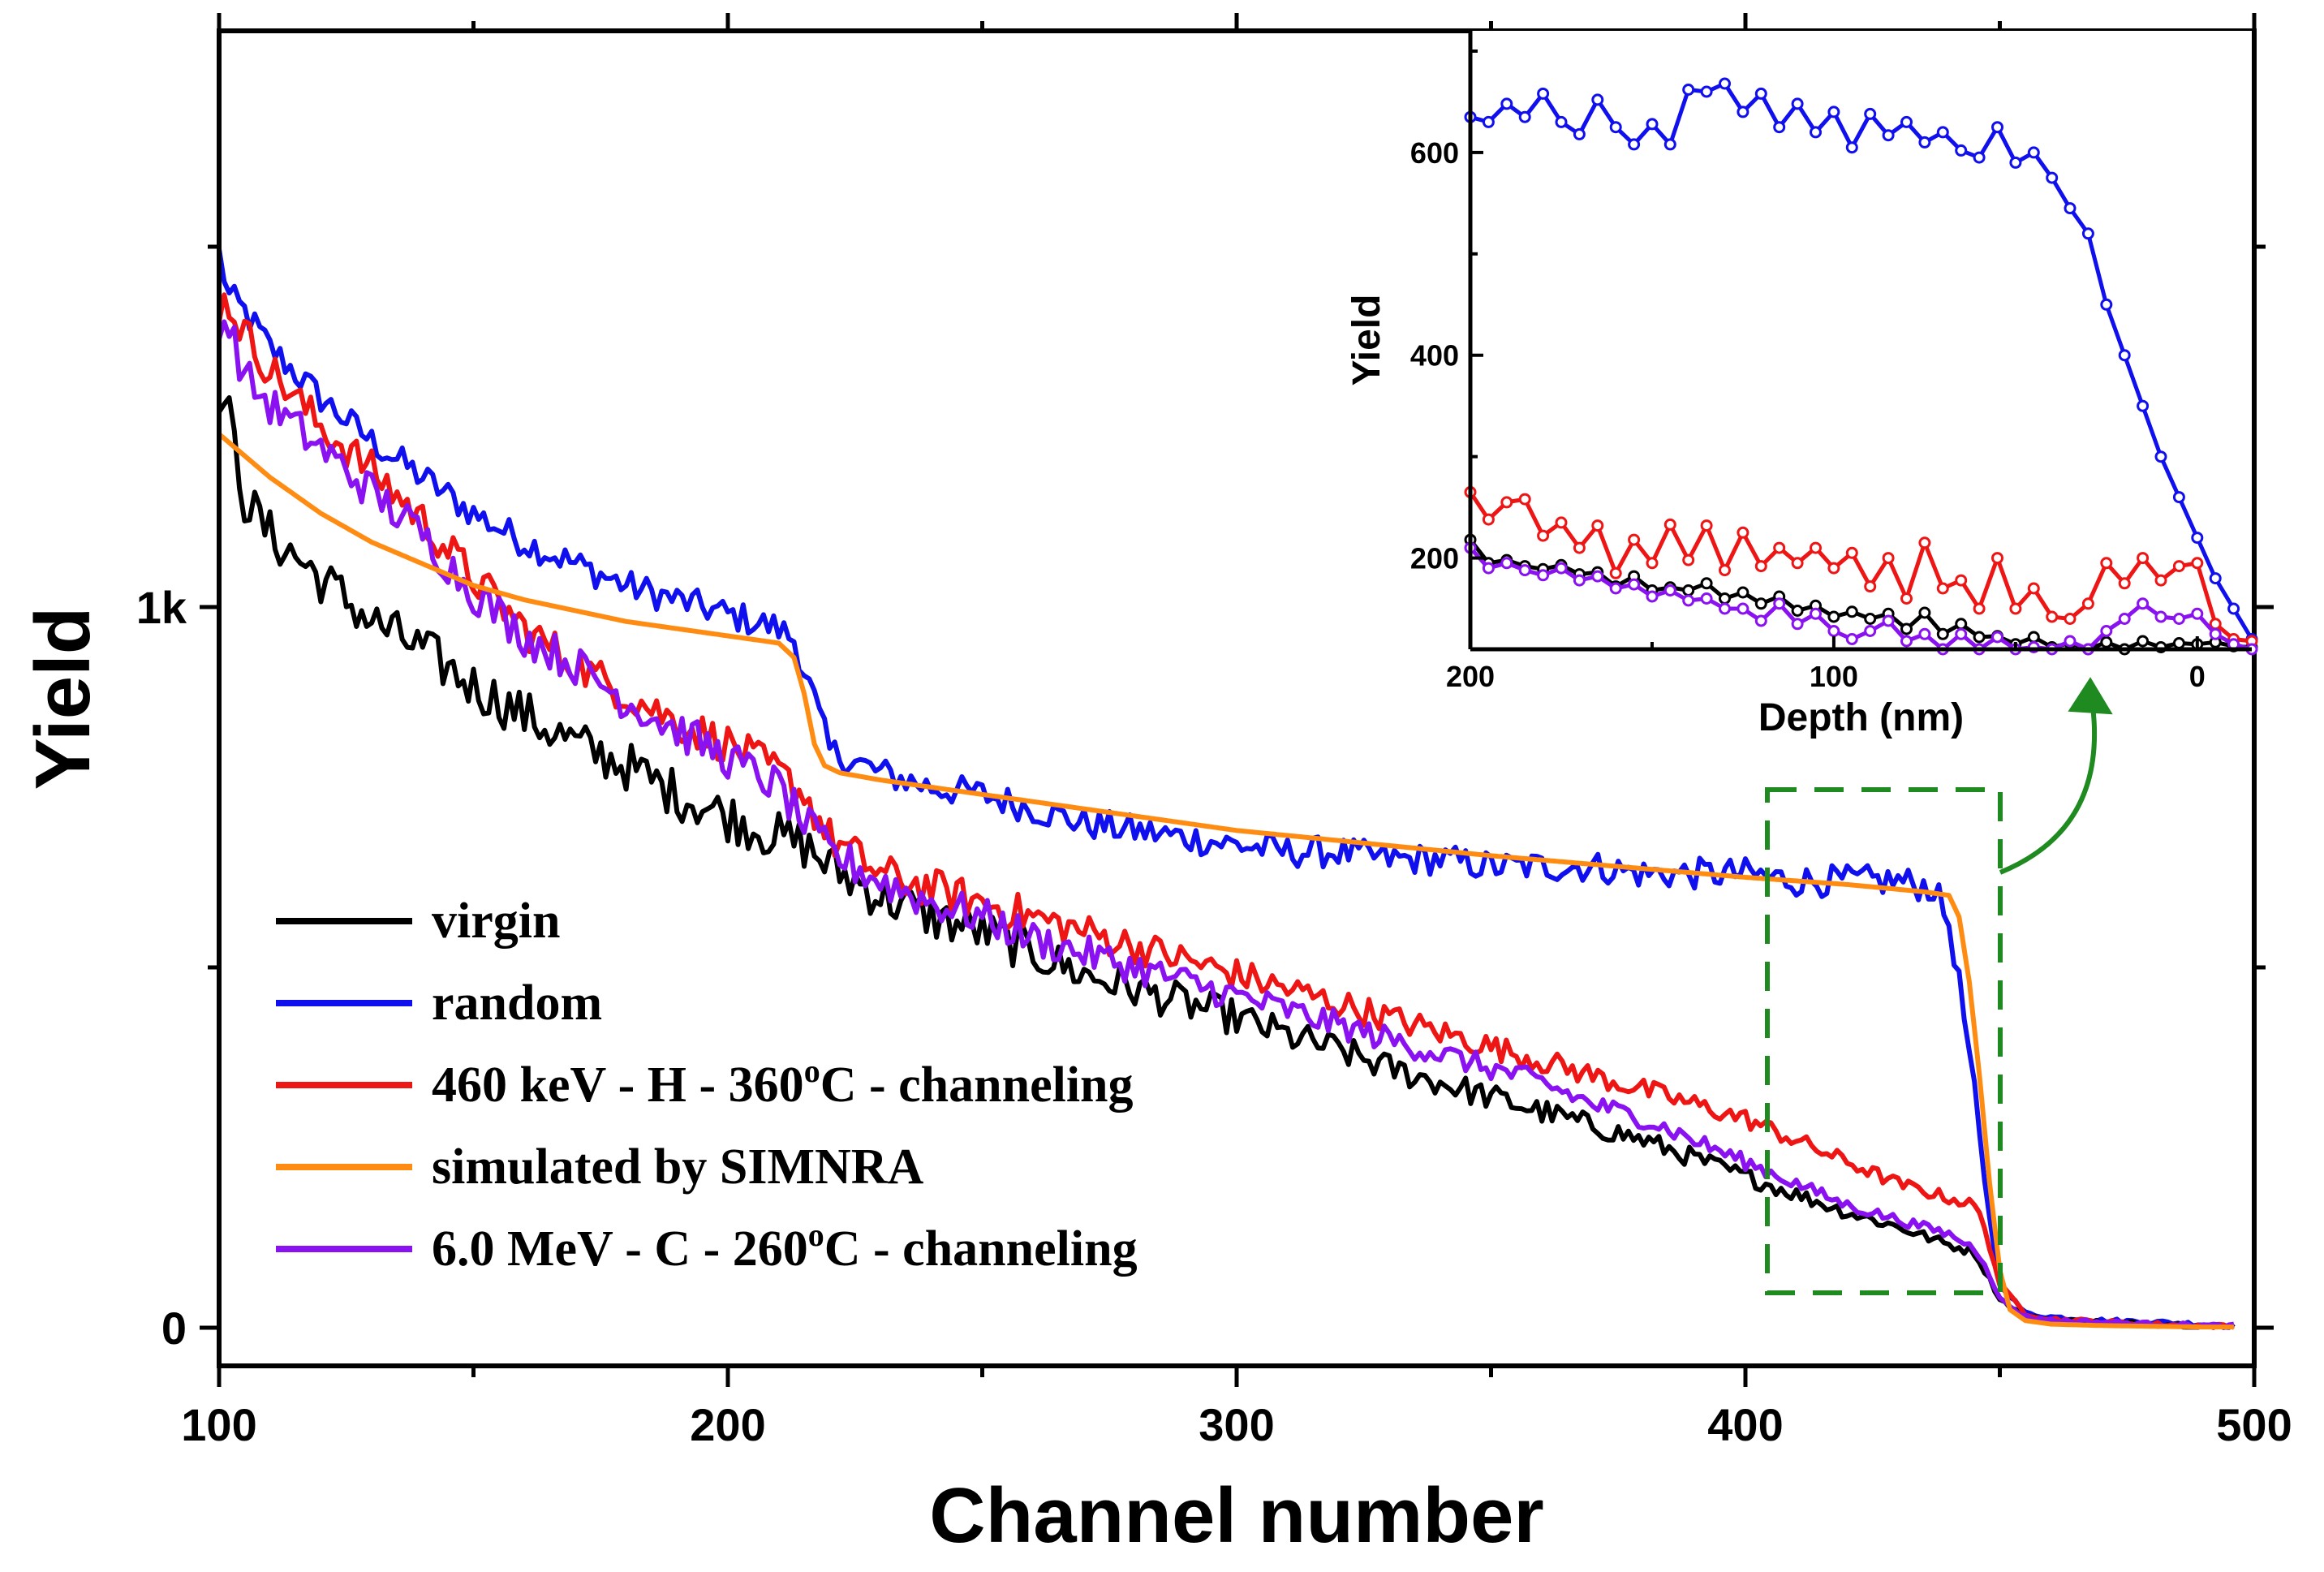 Image resolution: width=2324 pixels, height=1572 pixels. Describe the element at coordinates (678, 1167) in the screenshot. I see `legend-label-3: simulated by SIMNRA` at that location.